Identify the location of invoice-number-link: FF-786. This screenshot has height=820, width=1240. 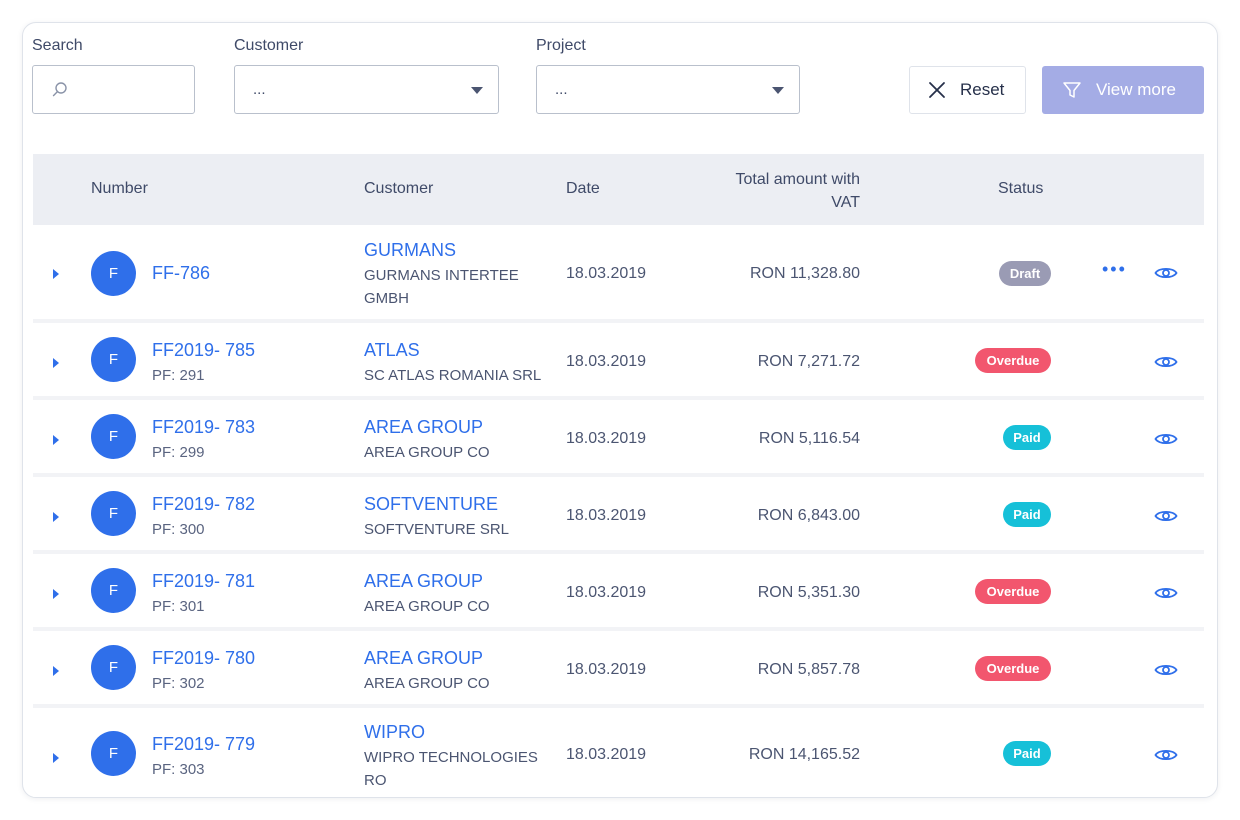
(181, 273).